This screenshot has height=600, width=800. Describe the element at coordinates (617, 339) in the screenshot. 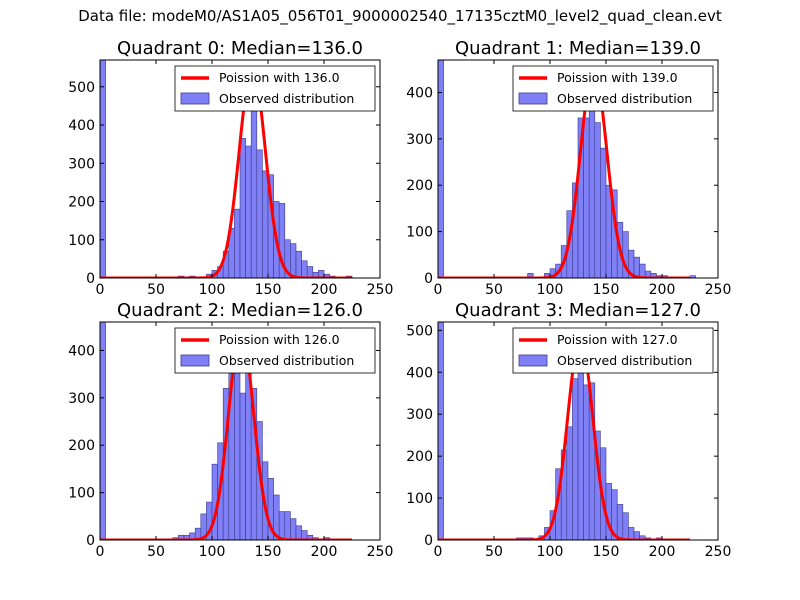

I see `legend-line-label: Poission with 127.0` at that location.